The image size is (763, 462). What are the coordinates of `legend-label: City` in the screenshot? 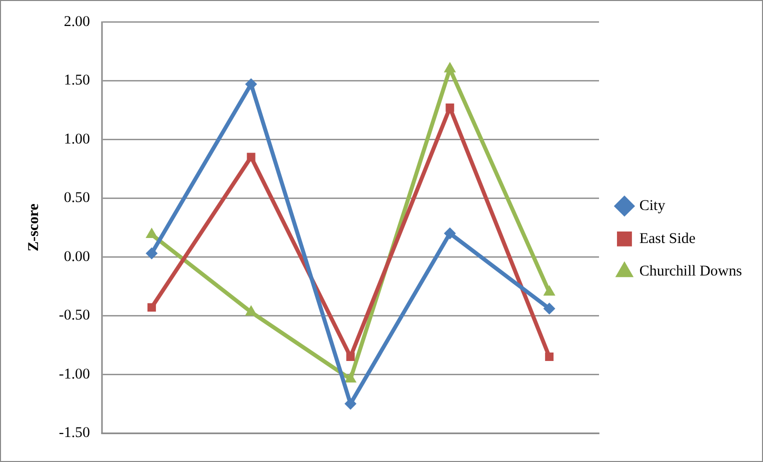 It's located at (652, 206).